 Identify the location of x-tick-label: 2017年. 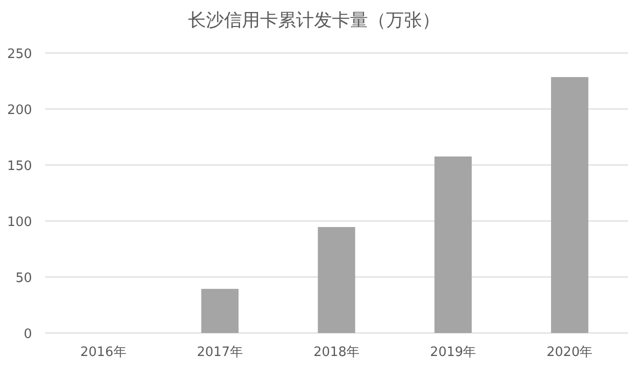
(219, 352).